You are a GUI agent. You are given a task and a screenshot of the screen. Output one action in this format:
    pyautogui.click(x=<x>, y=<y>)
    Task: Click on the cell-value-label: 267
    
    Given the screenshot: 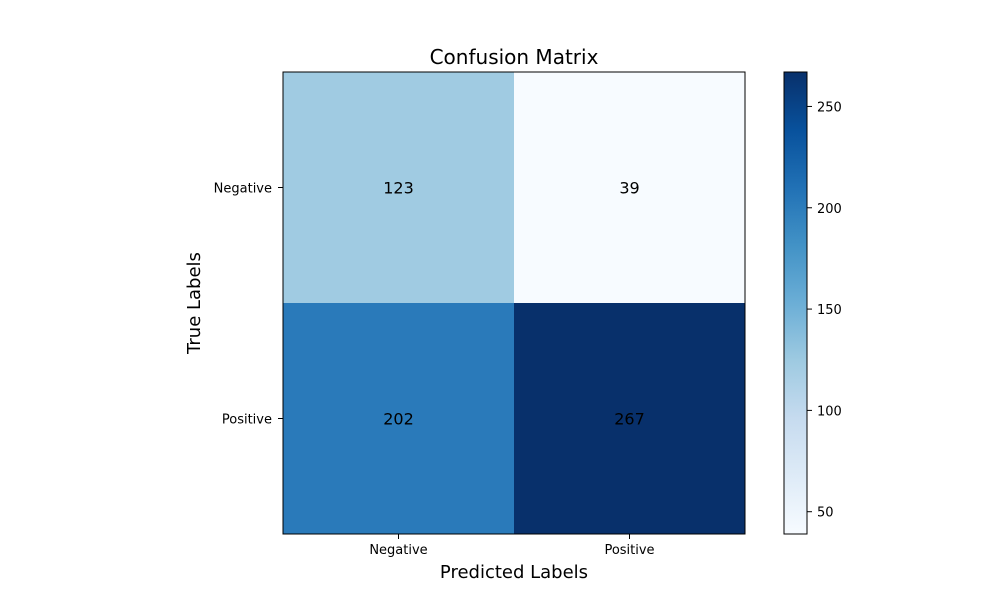 What is the action you would take?
    pyautogui.click(x=629, y=419)
    